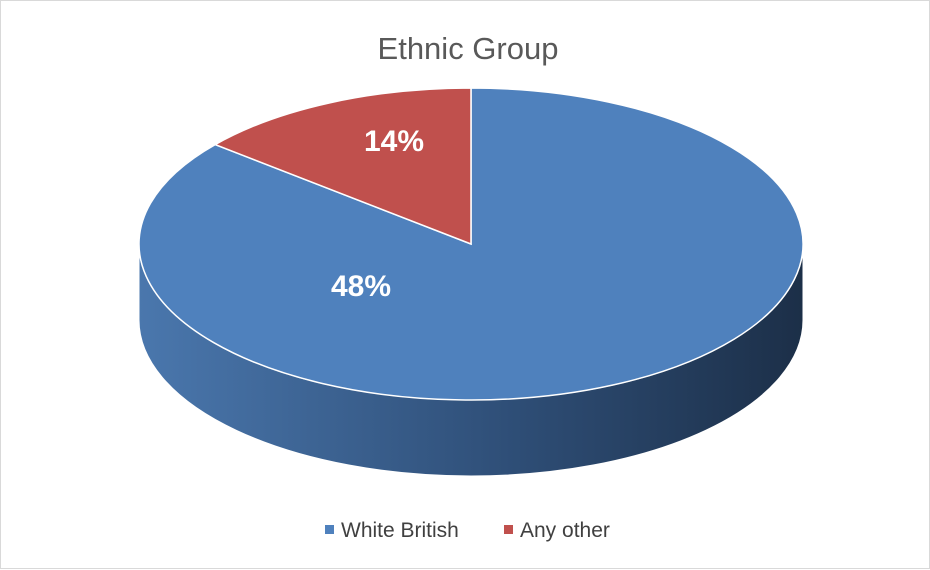 Image resolution: width=930 pixels, height=570 pixels. I want to click on legend-swatch-any-other, so click(508, 529).